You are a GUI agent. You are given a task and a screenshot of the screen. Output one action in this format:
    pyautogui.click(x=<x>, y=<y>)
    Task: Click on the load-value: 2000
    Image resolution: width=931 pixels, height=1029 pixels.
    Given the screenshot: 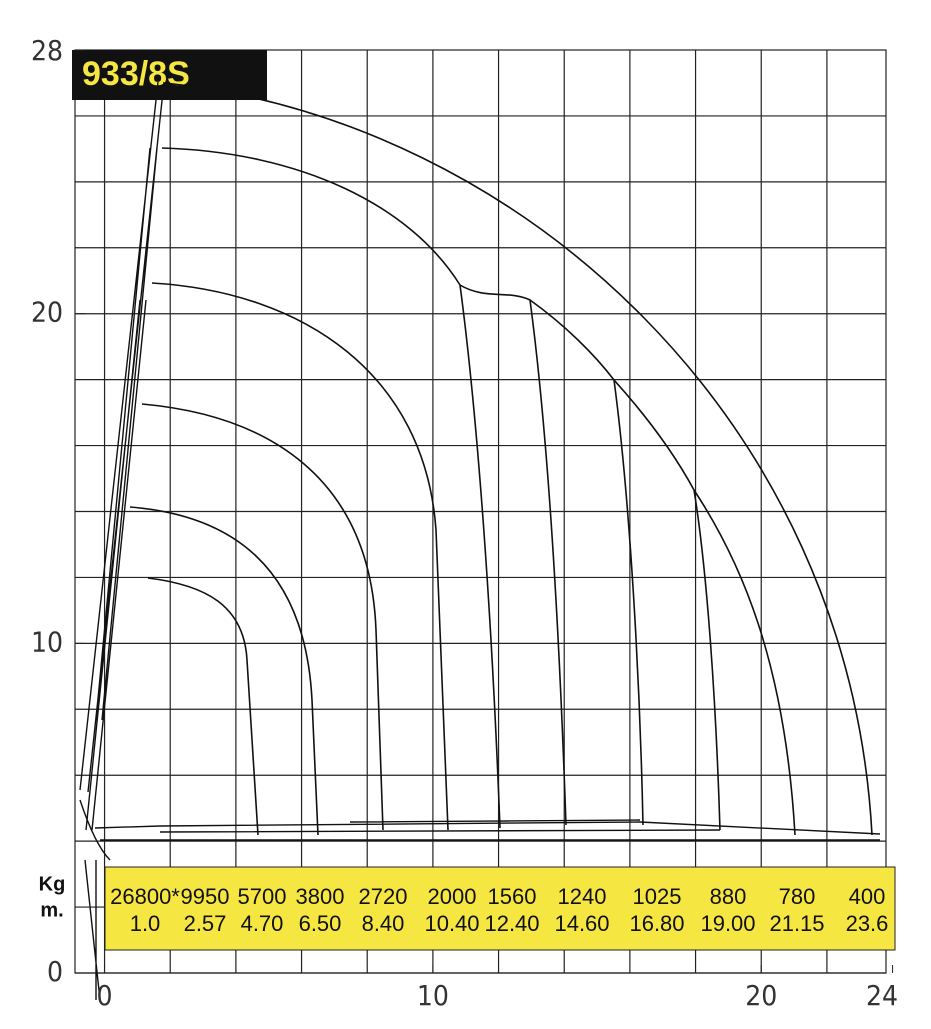 What is the action you would take?
    pyautogui.click(x=452, y=896)
    